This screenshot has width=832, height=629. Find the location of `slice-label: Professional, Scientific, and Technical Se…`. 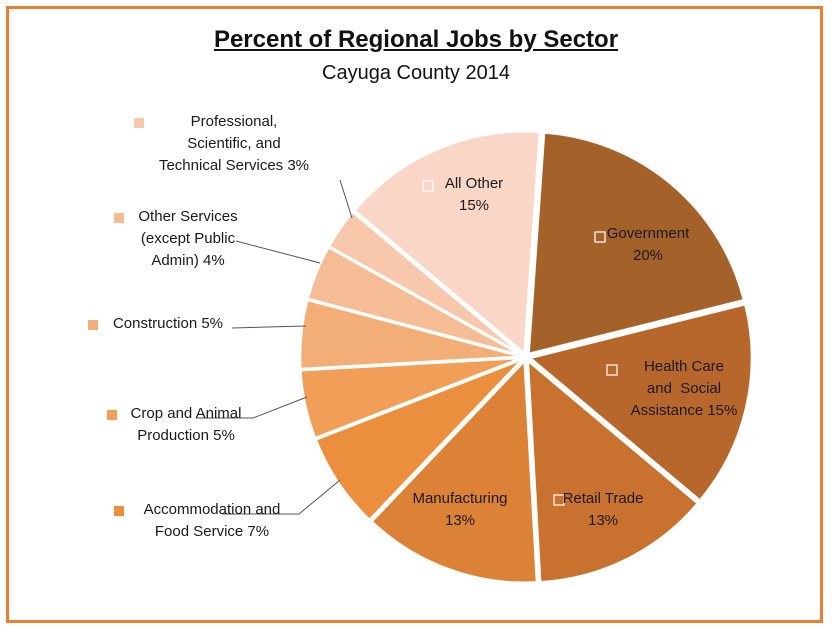

slice-label: Professional, Scientific, and Technical Se… is located at coordinates (234, 143).